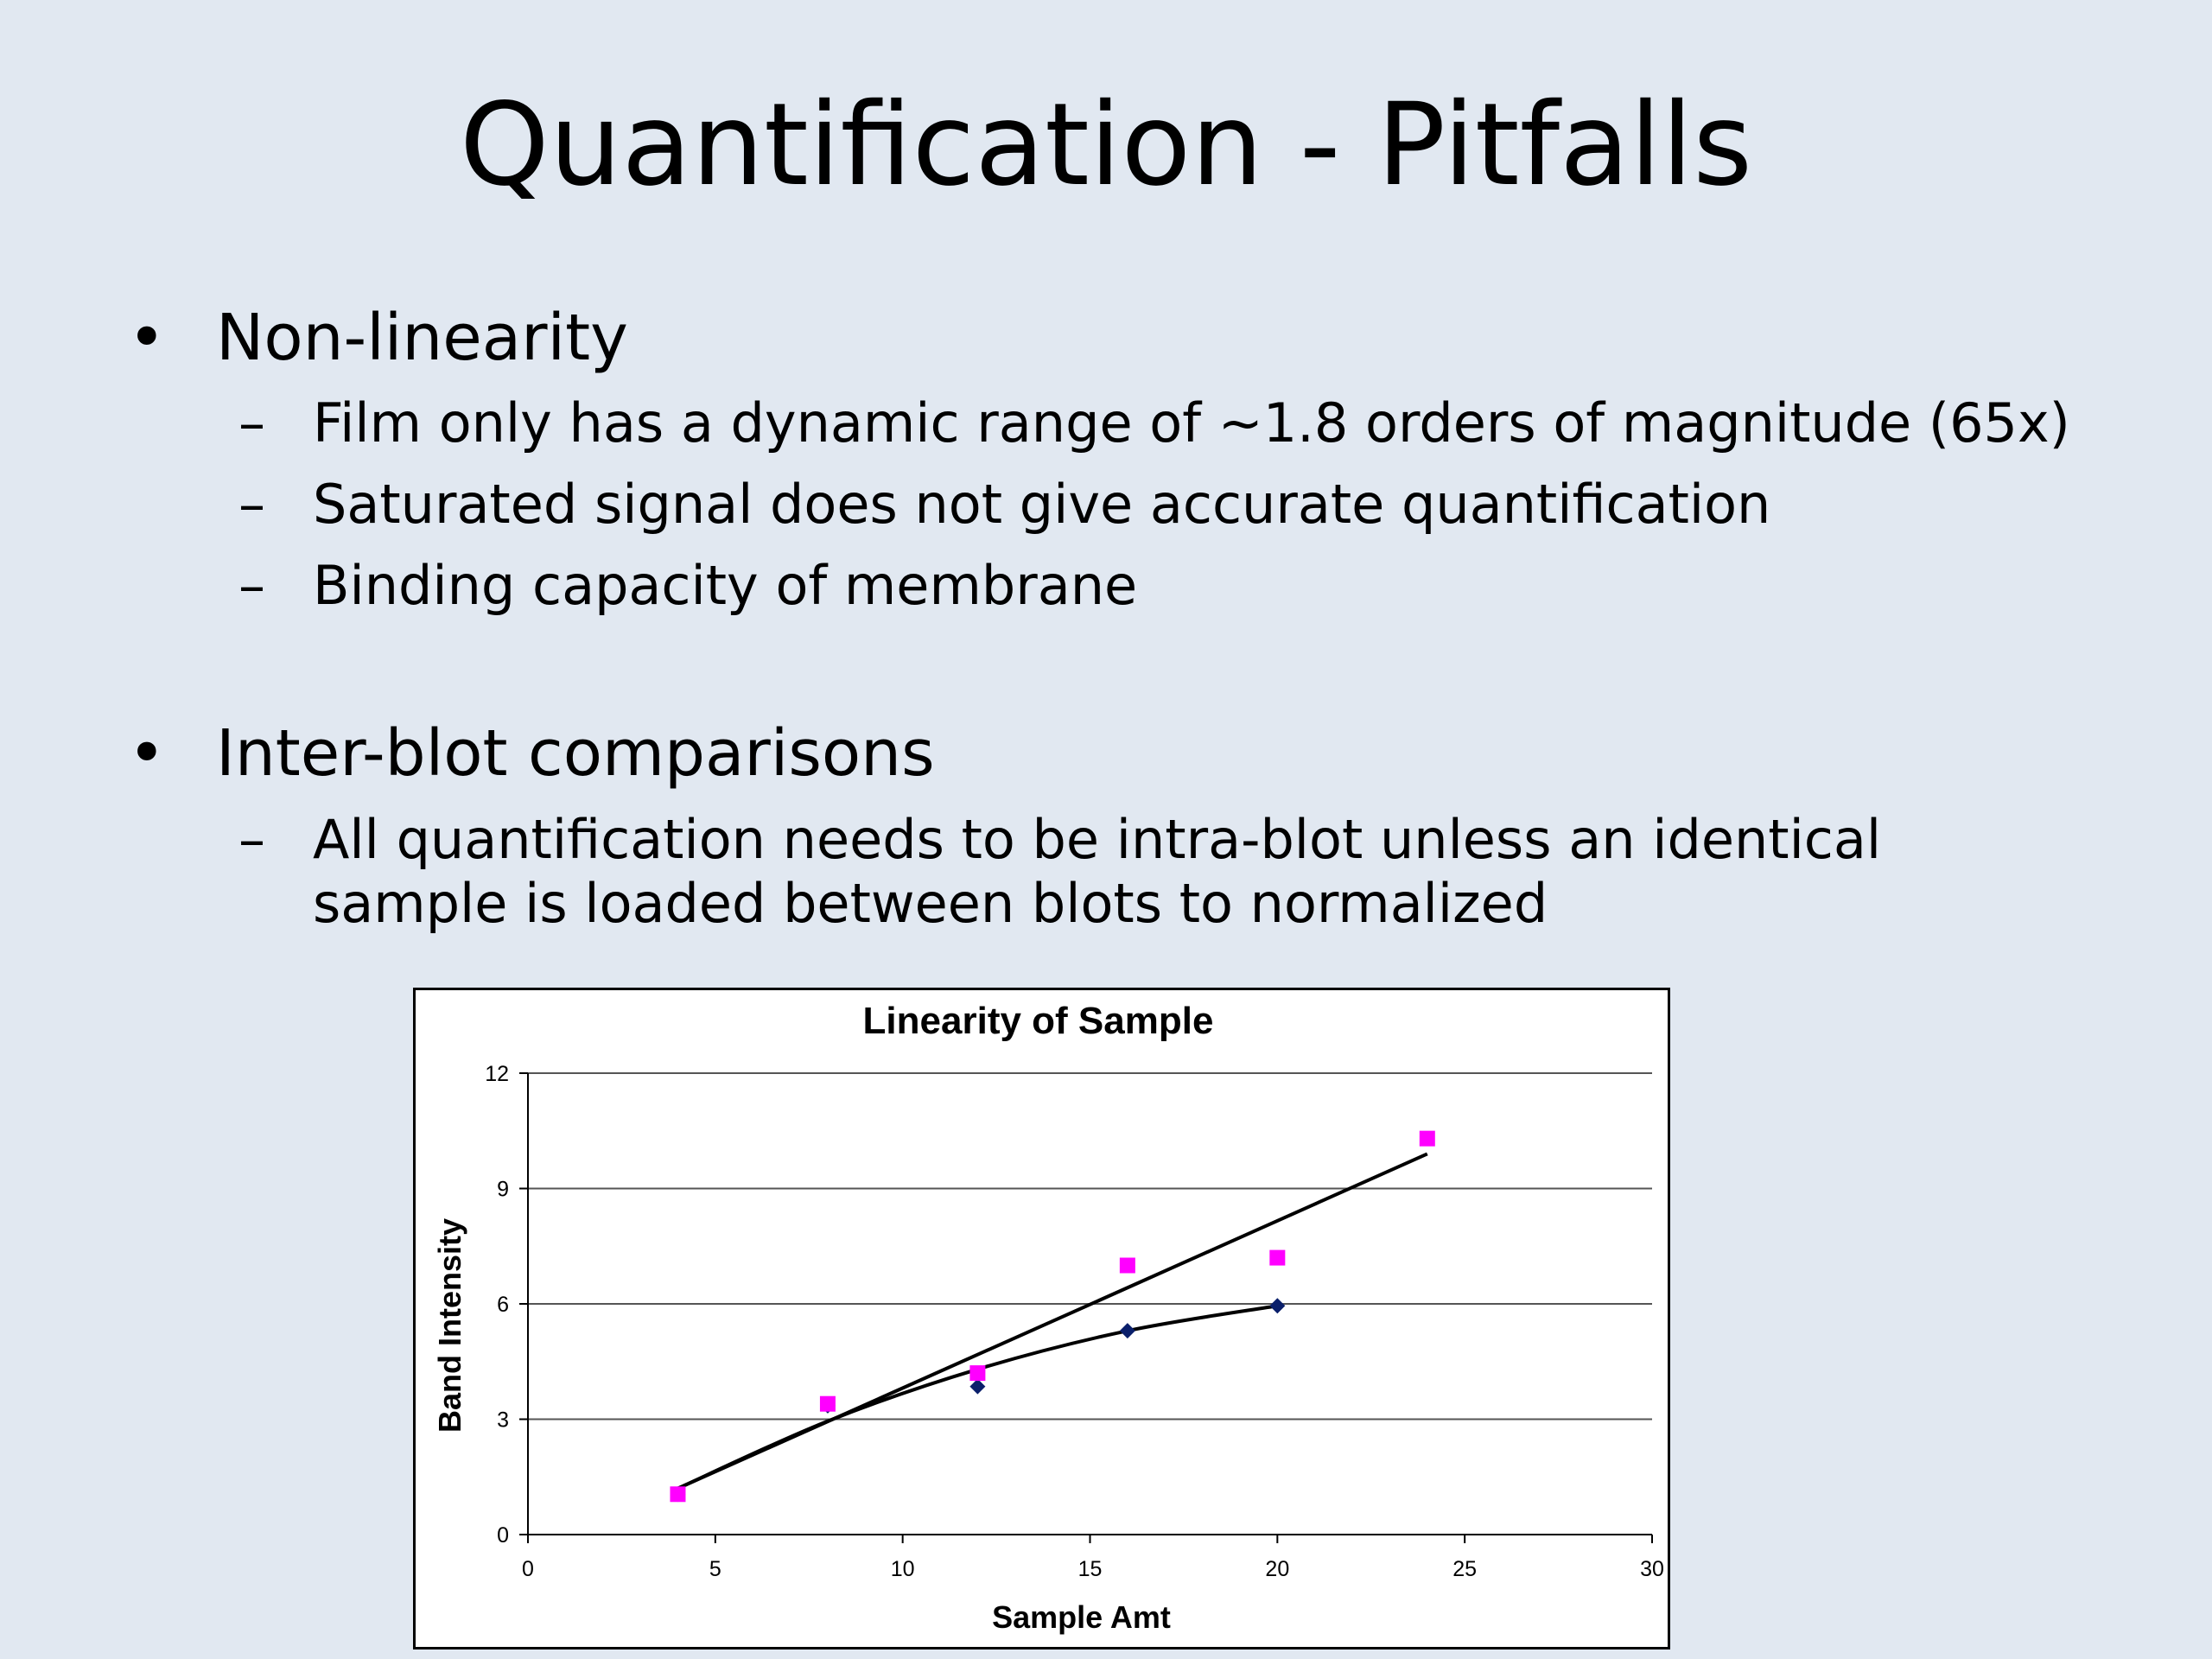 Image resolution: width=2212 pixels, height=1659 pixels. What do you see at coordinates (1090, 1569) in the screenshot?
I see `x-tick-label: 15` at bounding box center [1090, 1569].